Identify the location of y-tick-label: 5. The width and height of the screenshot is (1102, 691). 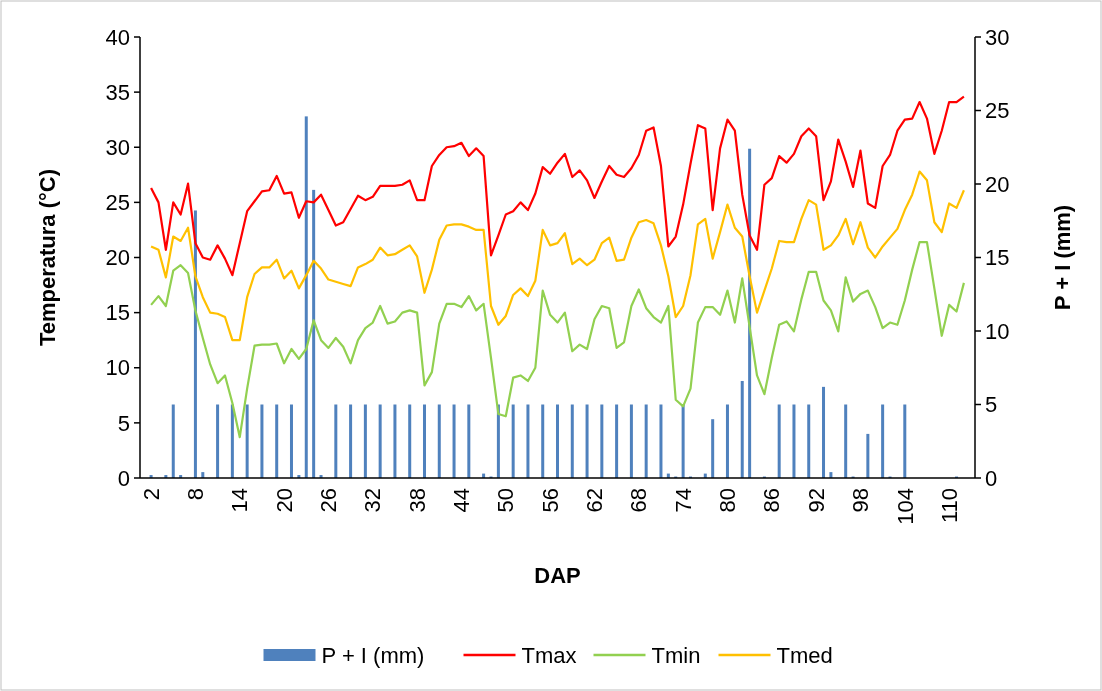
(123, 423).